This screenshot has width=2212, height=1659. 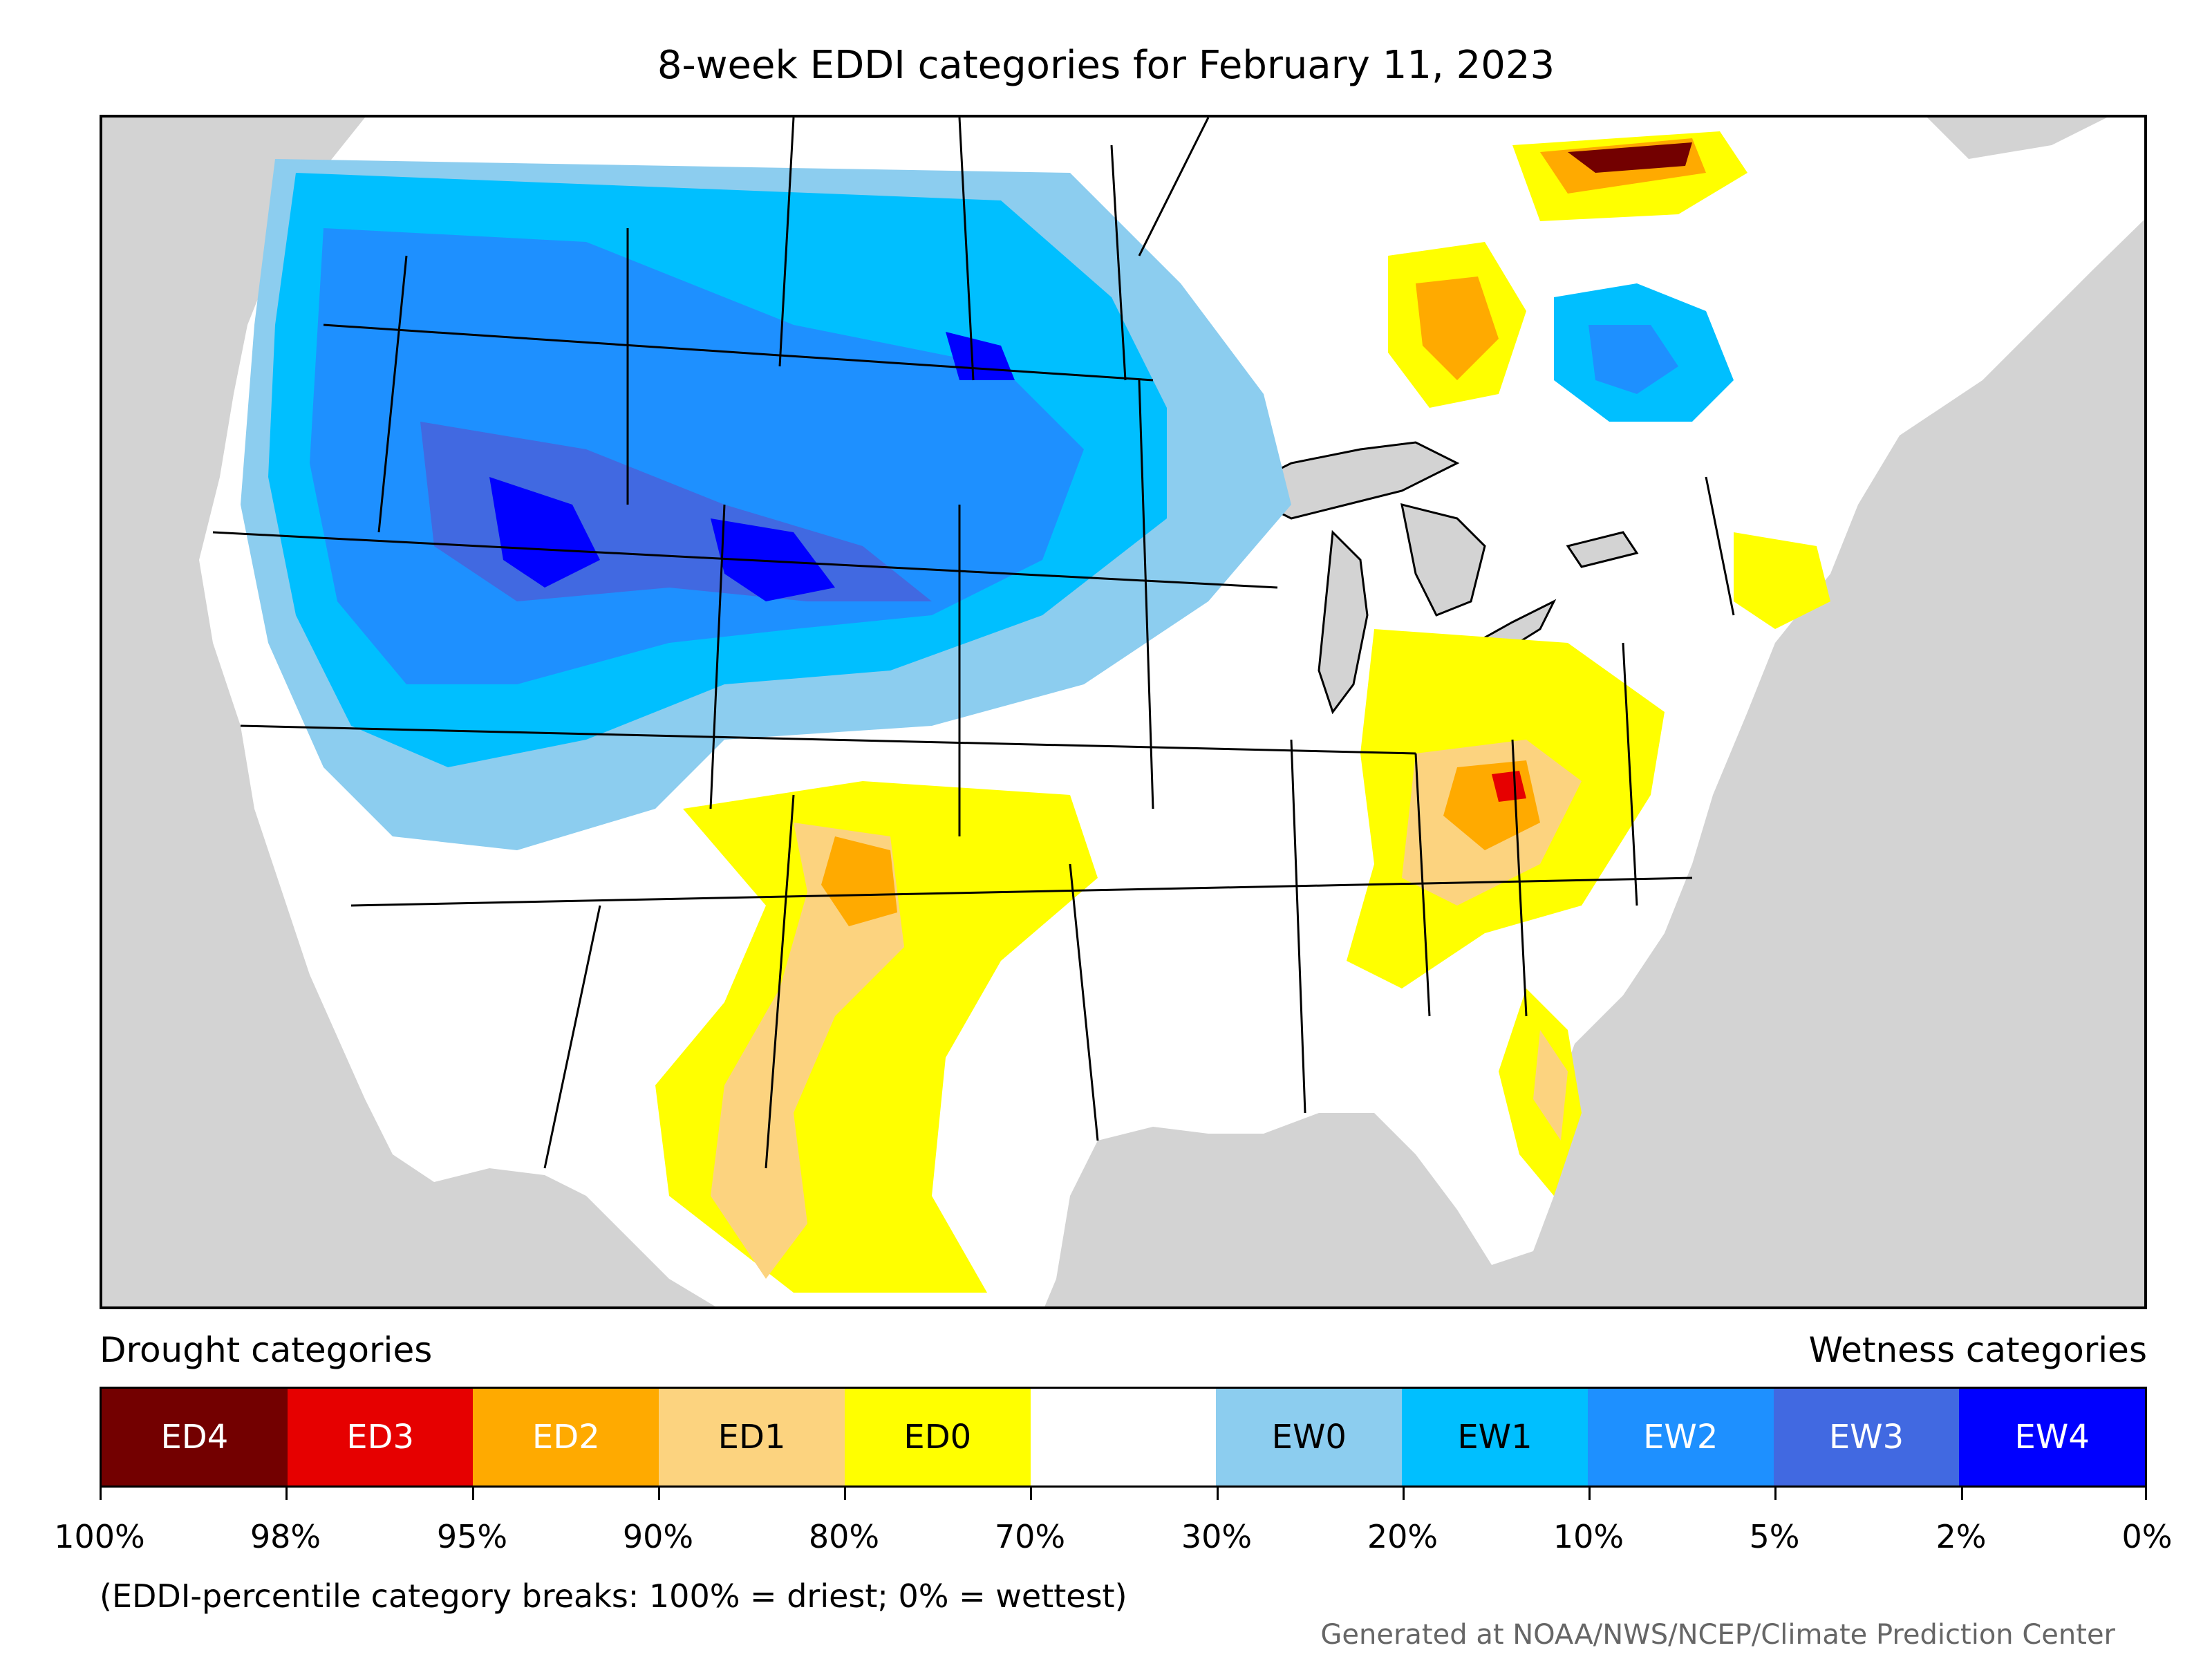 I want to click on region-ed2-south, so click(x=859, y=881).